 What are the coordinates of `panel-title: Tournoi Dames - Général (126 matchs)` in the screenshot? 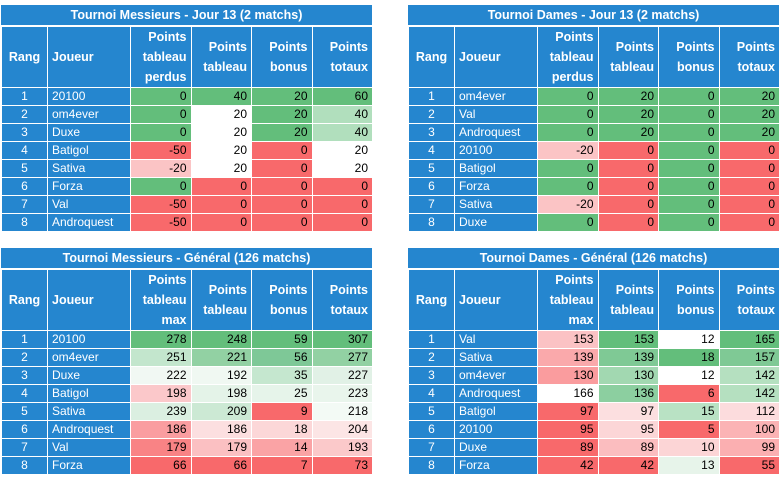 It's located at (593, 258).